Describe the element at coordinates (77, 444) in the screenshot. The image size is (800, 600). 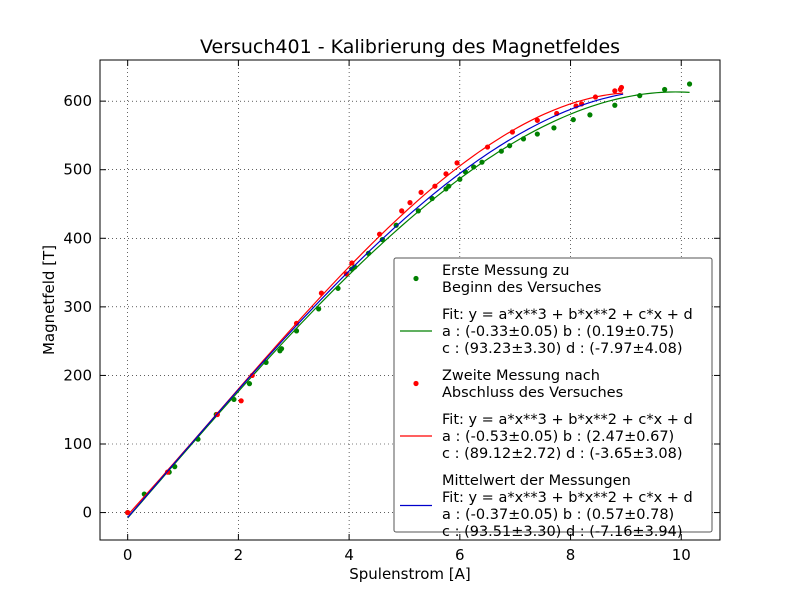
I see `y-tick-label: 100` at that location.